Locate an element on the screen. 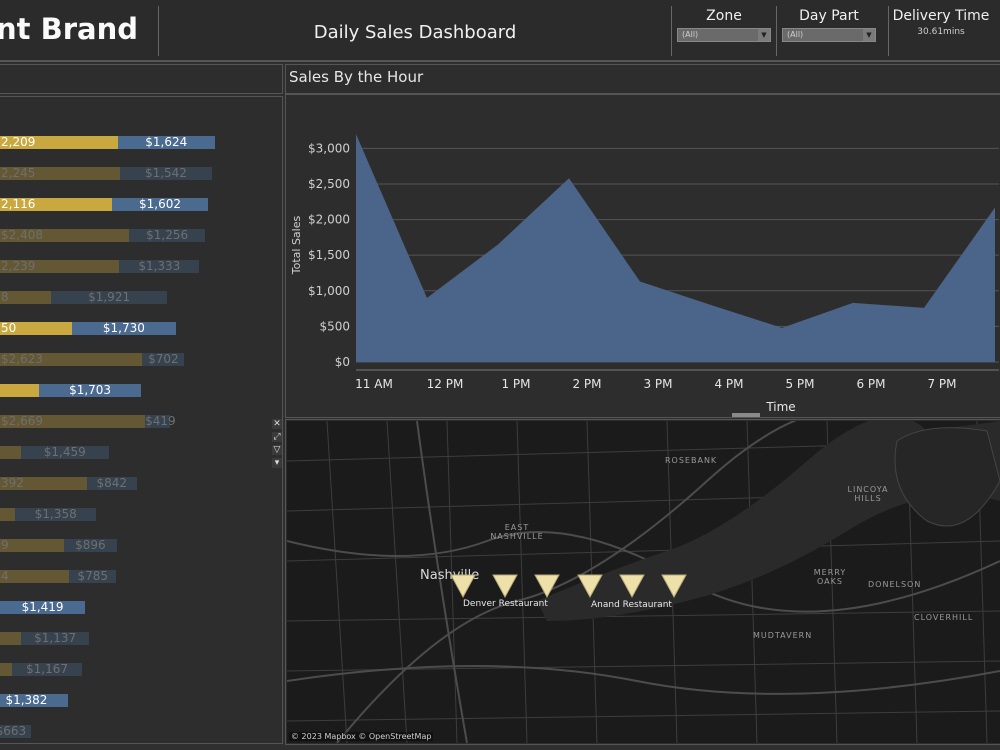 The height and width of the screenshot is (750, 1000). area-label-east-nashville: EAST NASHVILLE is located at coordinates (517, 532).